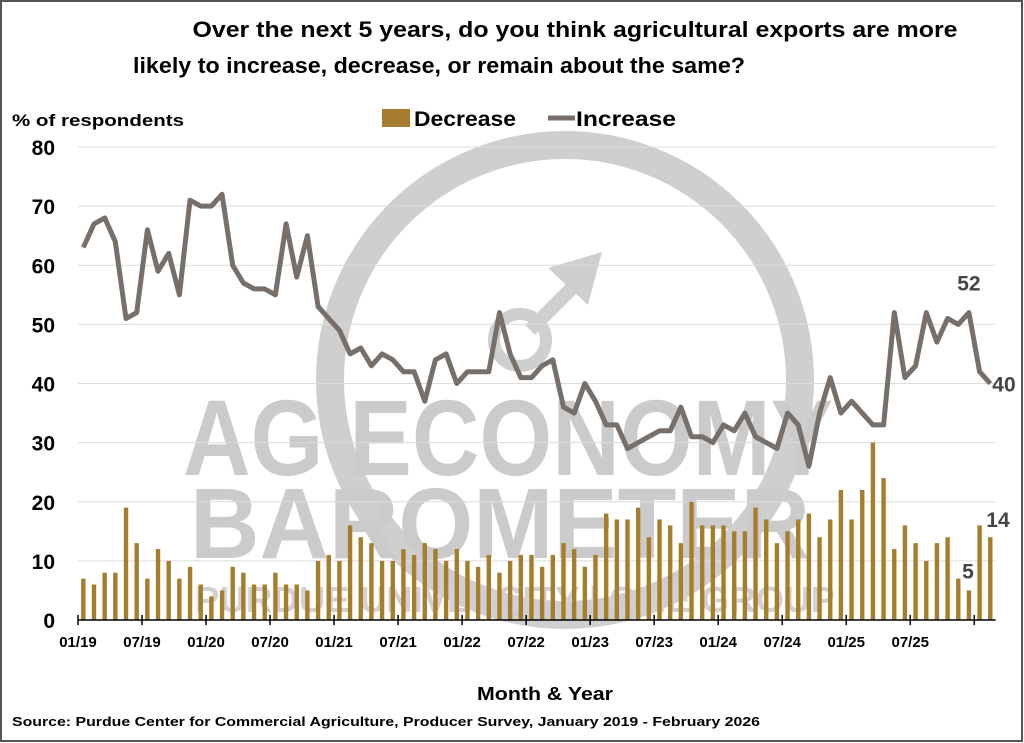 Image resolution: width=1024 pixels, height=743 pixels. I want to click on x-tick-label: 01/23, so click(590, 642).